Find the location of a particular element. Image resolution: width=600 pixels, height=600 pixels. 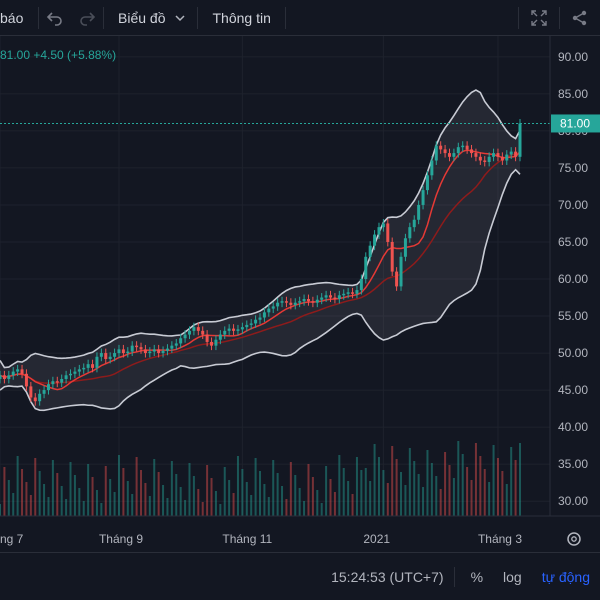

settings-gear-icon is located at coordinates (574, 539).